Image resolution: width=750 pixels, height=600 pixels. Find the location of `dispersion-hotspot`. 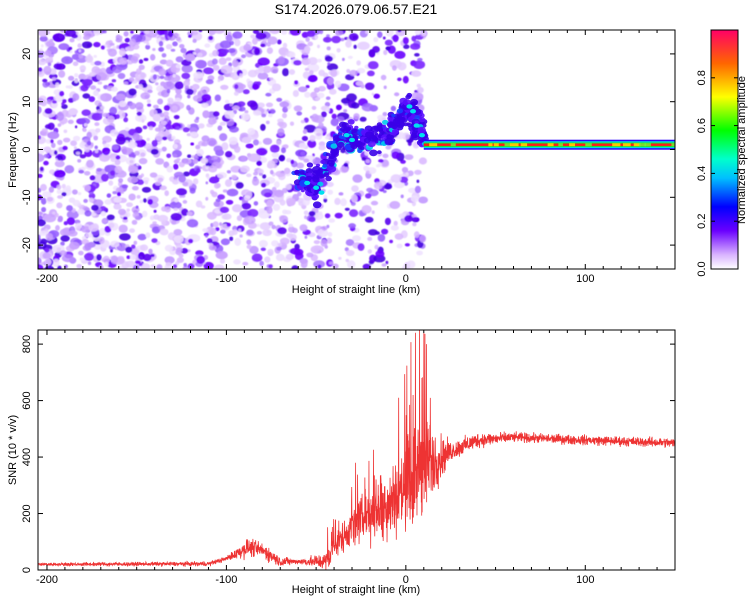

dispersion-hotspot is located at coordinates (307, 183).